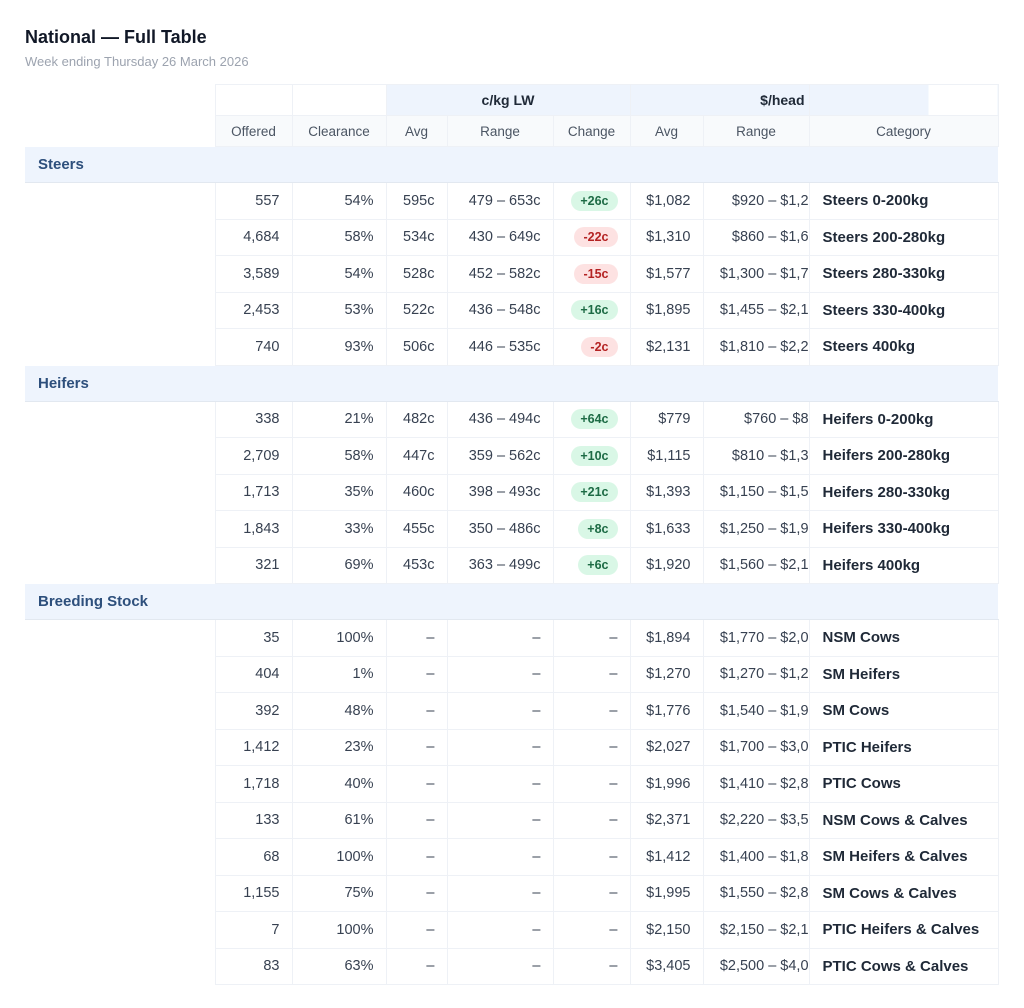  What do you see at coordinates (666, 310) in the screenshot?
I see `cell-head-avg: $1,895` at bounding box center [666, 310].